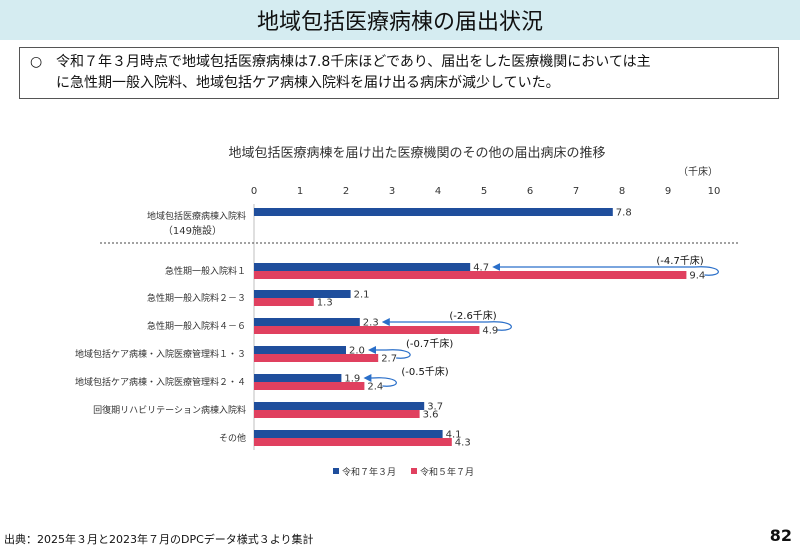 Image resolution: width=800 pixels, height=553 pixels. What do you see at coordinates (484, 191) in the screenshot?
I see `x-tick-label: 5` at bounding box center [484, 191].